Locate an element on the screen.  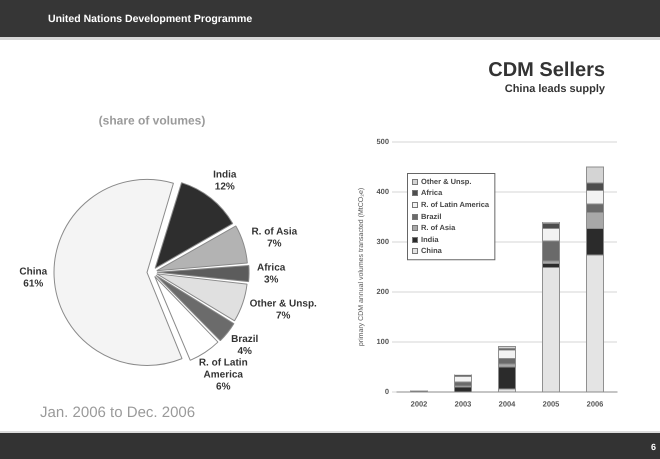
data-label: 12% is located at coordinates (224, 187).